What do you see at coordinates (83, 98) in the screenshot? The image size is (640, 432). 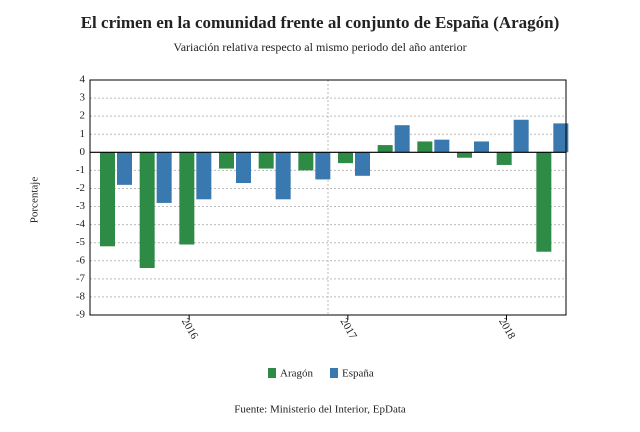 I see `y-tick-label: 3` at bounding box center [83, 98].